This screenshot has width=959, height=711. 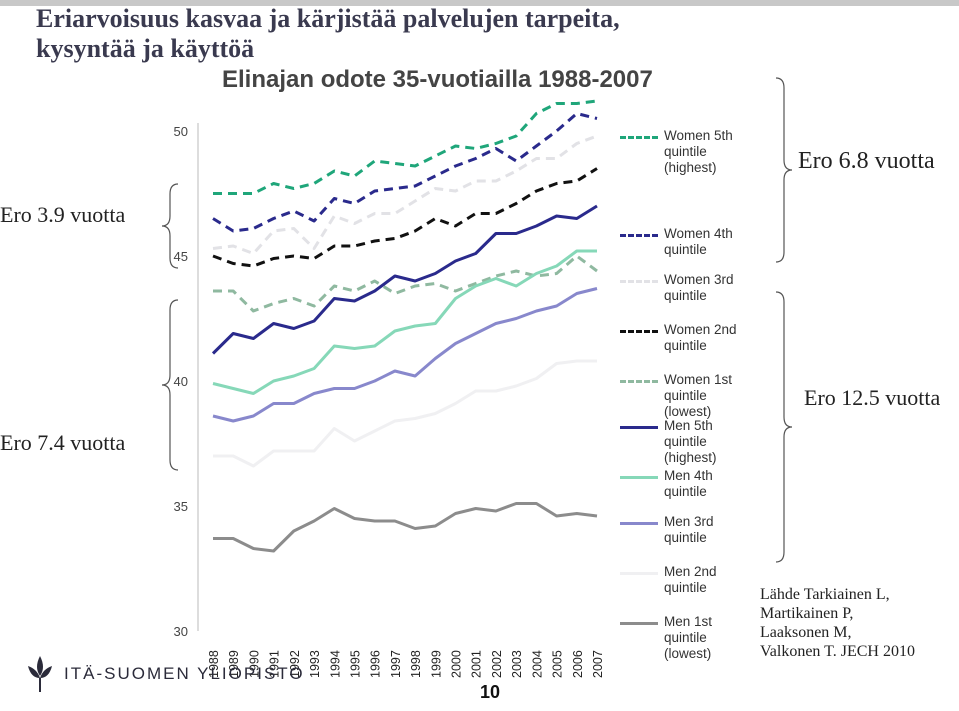 What do you see at coordinates (254, 664) in the screenshot?
I see `x-tick-label: 1990` at bounding box center [254, 664].